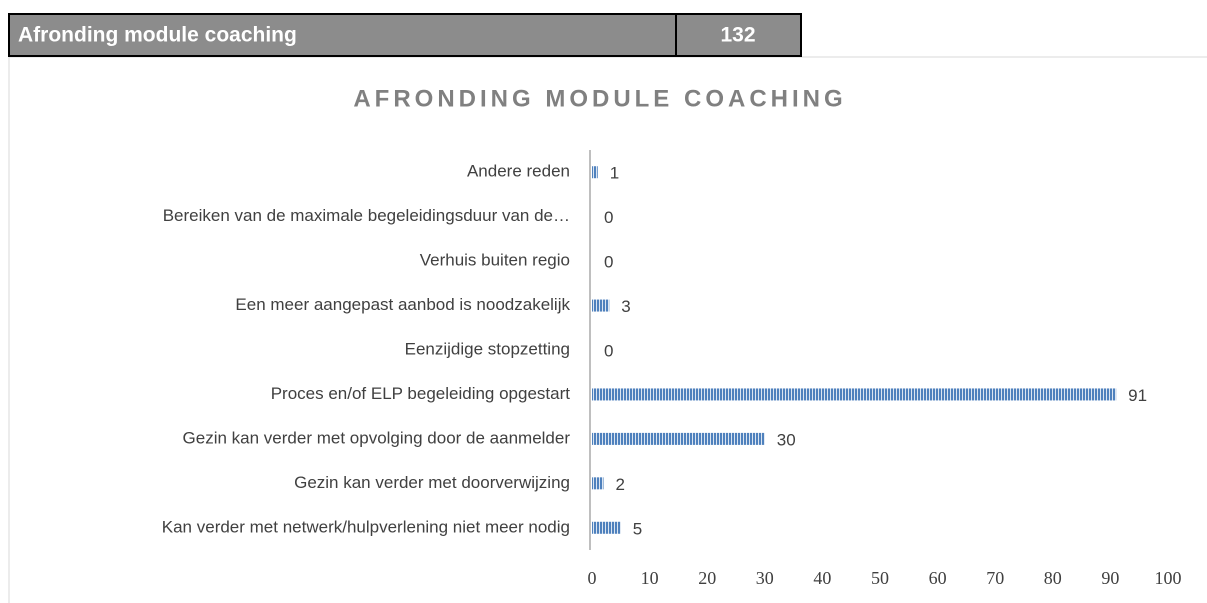 Image resolution: width=1207 pixels, height=603 pixels. I want to click on chart-title: AFRONDING MODULE COACHING, so click(599, 98).